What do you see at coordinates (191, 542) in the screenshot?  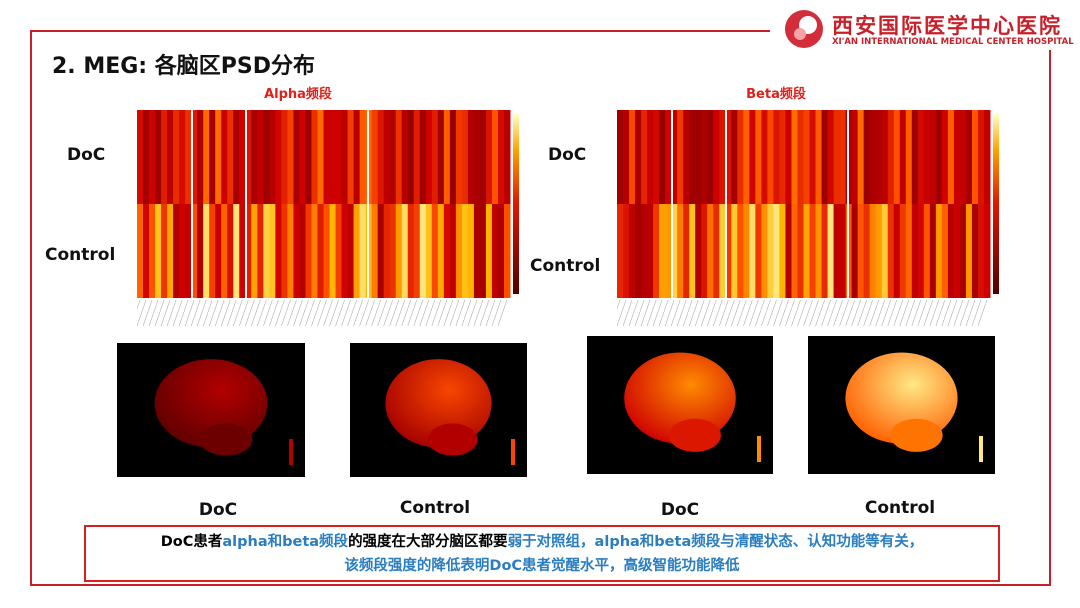 I see `text: DoC患者` at bounding box center [191, 542].